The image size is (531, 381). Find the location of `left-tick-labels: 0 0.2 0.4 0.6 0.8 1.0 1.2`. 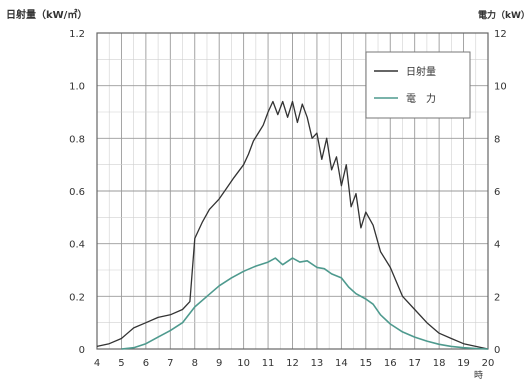

left-tick-labels: 0 0.2 0.4 0.6 0.8 1.0 1.2 is located at coordinates (77, 192).